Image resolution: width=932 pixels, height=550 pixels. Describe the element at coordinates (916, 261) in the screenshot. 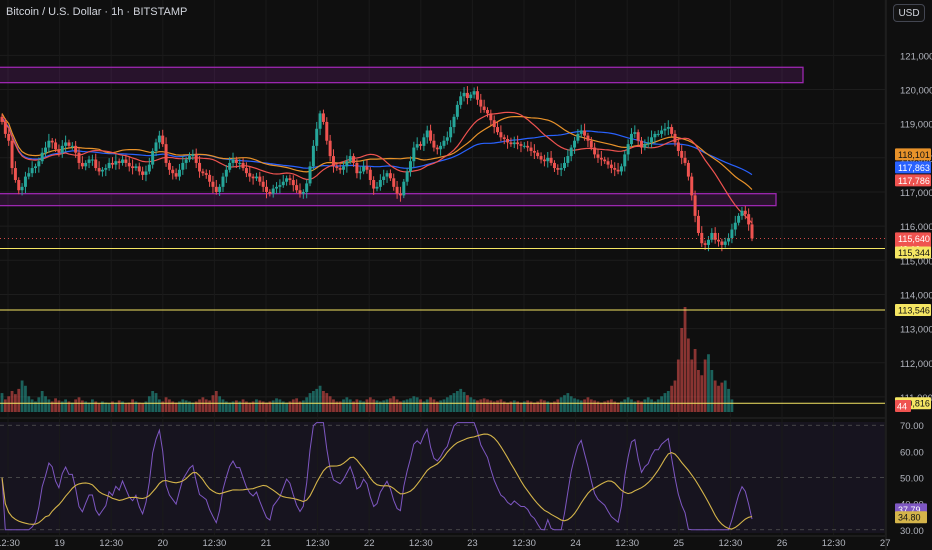

I see `price-tick-label: 115,000` at that location.